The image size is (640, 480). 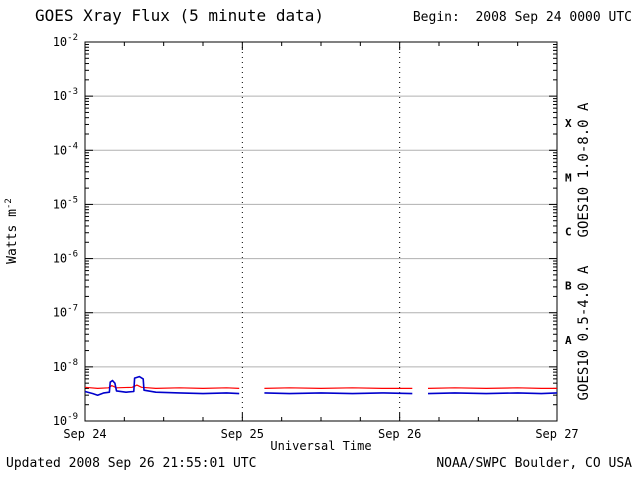 What do you see at coordinates (65, 203) in the screenshot?
I see `y-tick-label: 10⁻⁵` at bounding box center [65, 203].